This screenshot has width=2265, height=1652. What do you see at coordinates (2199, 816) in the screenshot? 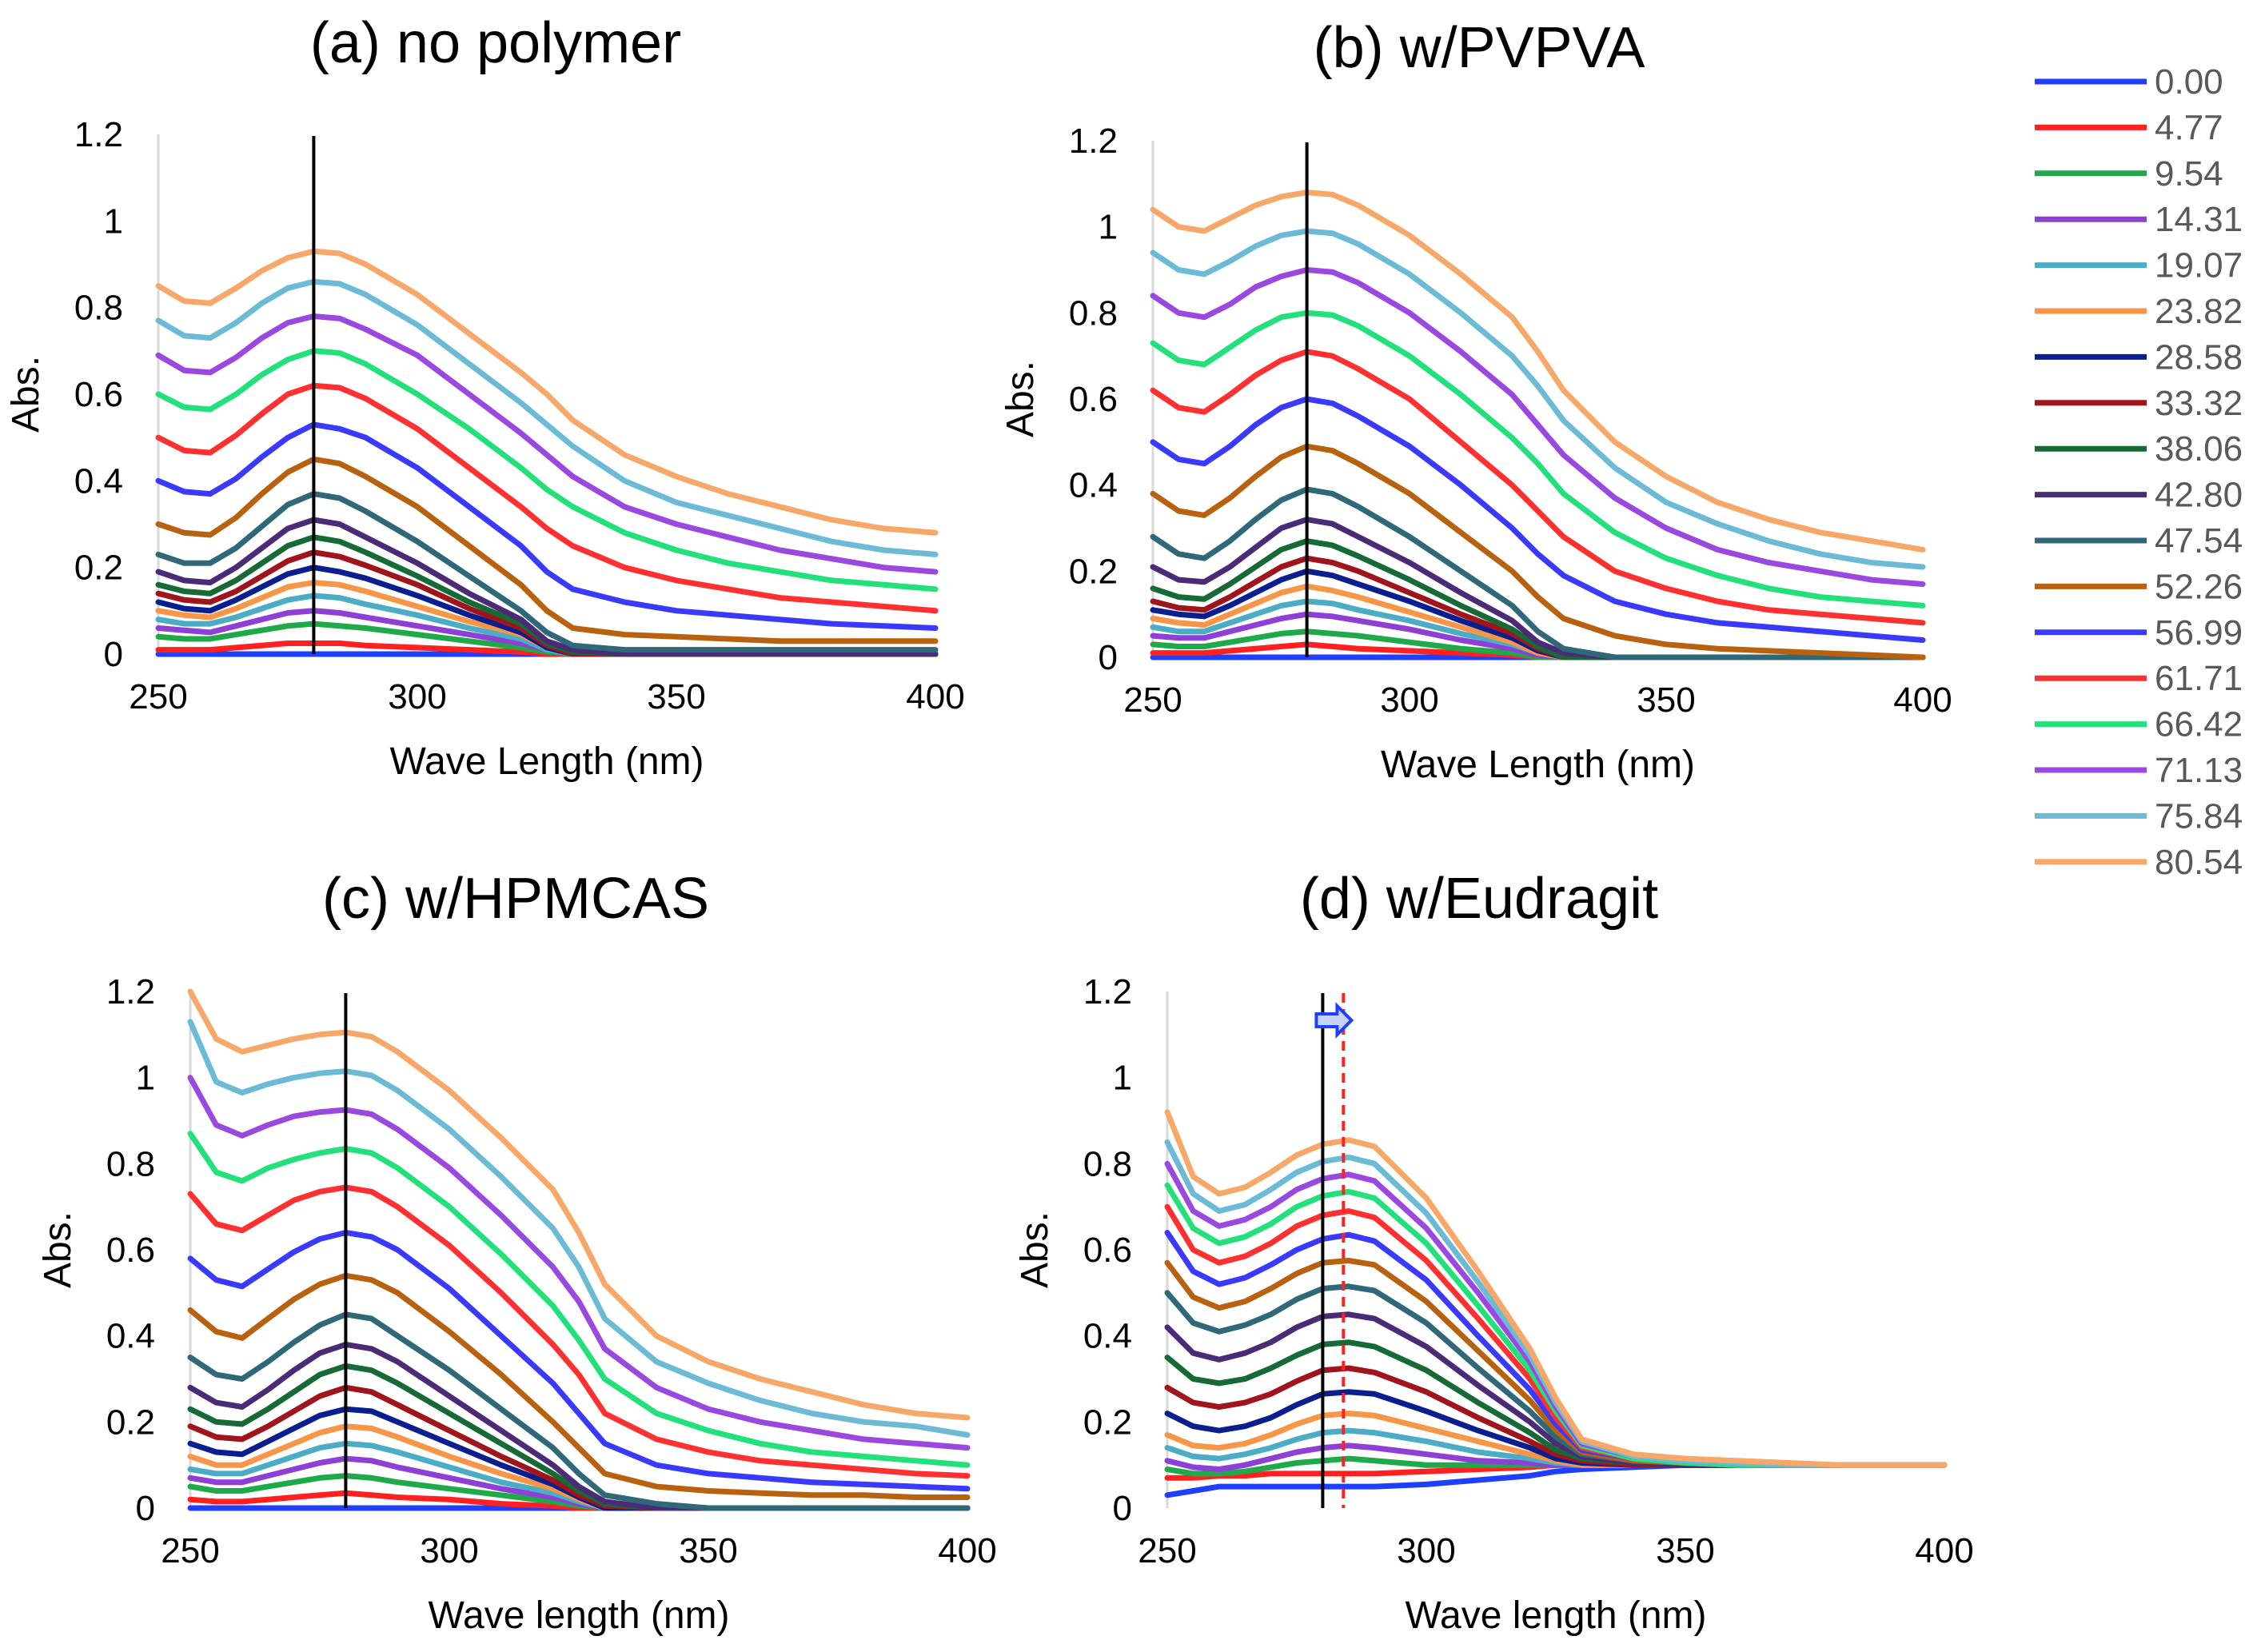
I see `legend-label: 75.84` at bounding box center [2199, 816].